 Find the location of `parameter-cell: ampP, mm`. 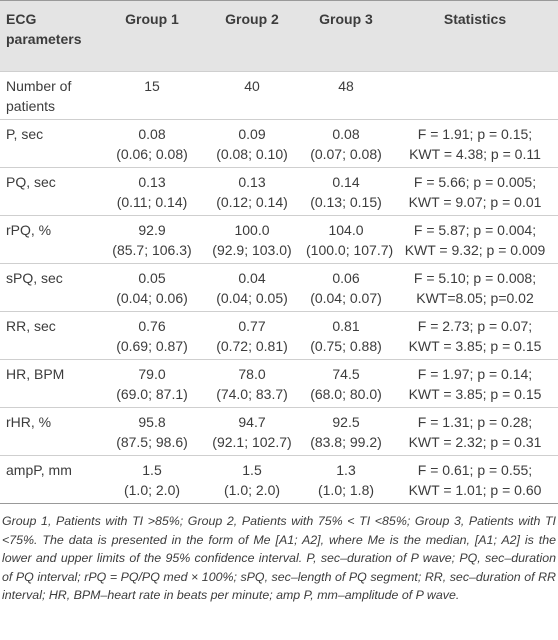

parameter-cell: ampP, mm is located at coordinates (50, 479).